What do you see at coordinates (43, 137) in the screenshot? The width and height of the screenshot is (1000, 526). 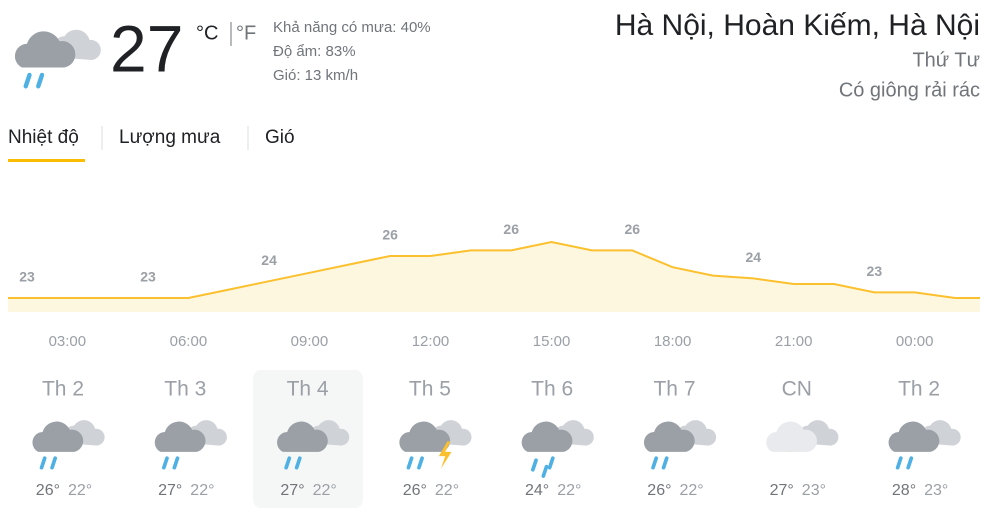 I see `tab: Nhiệt độ` at bounding box center [43, 137].